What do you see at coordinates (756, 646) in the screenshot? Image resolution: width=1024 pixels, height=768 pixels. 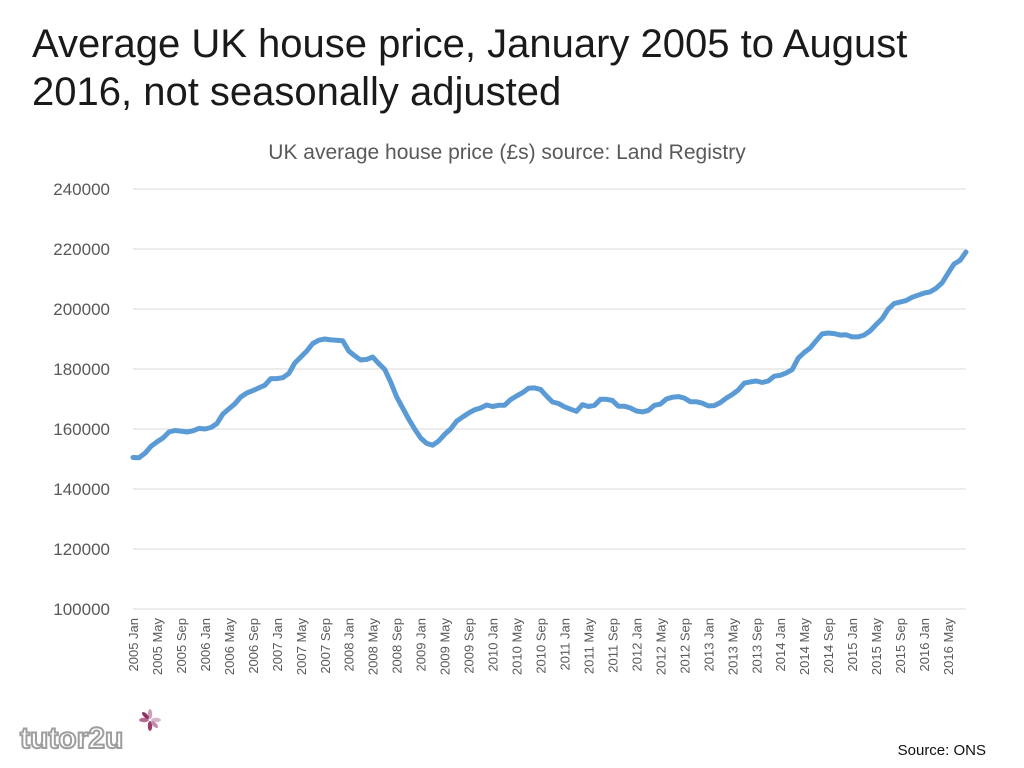 I see `x-tick-label: 2013 Sep` at bounding box center [756, 646].